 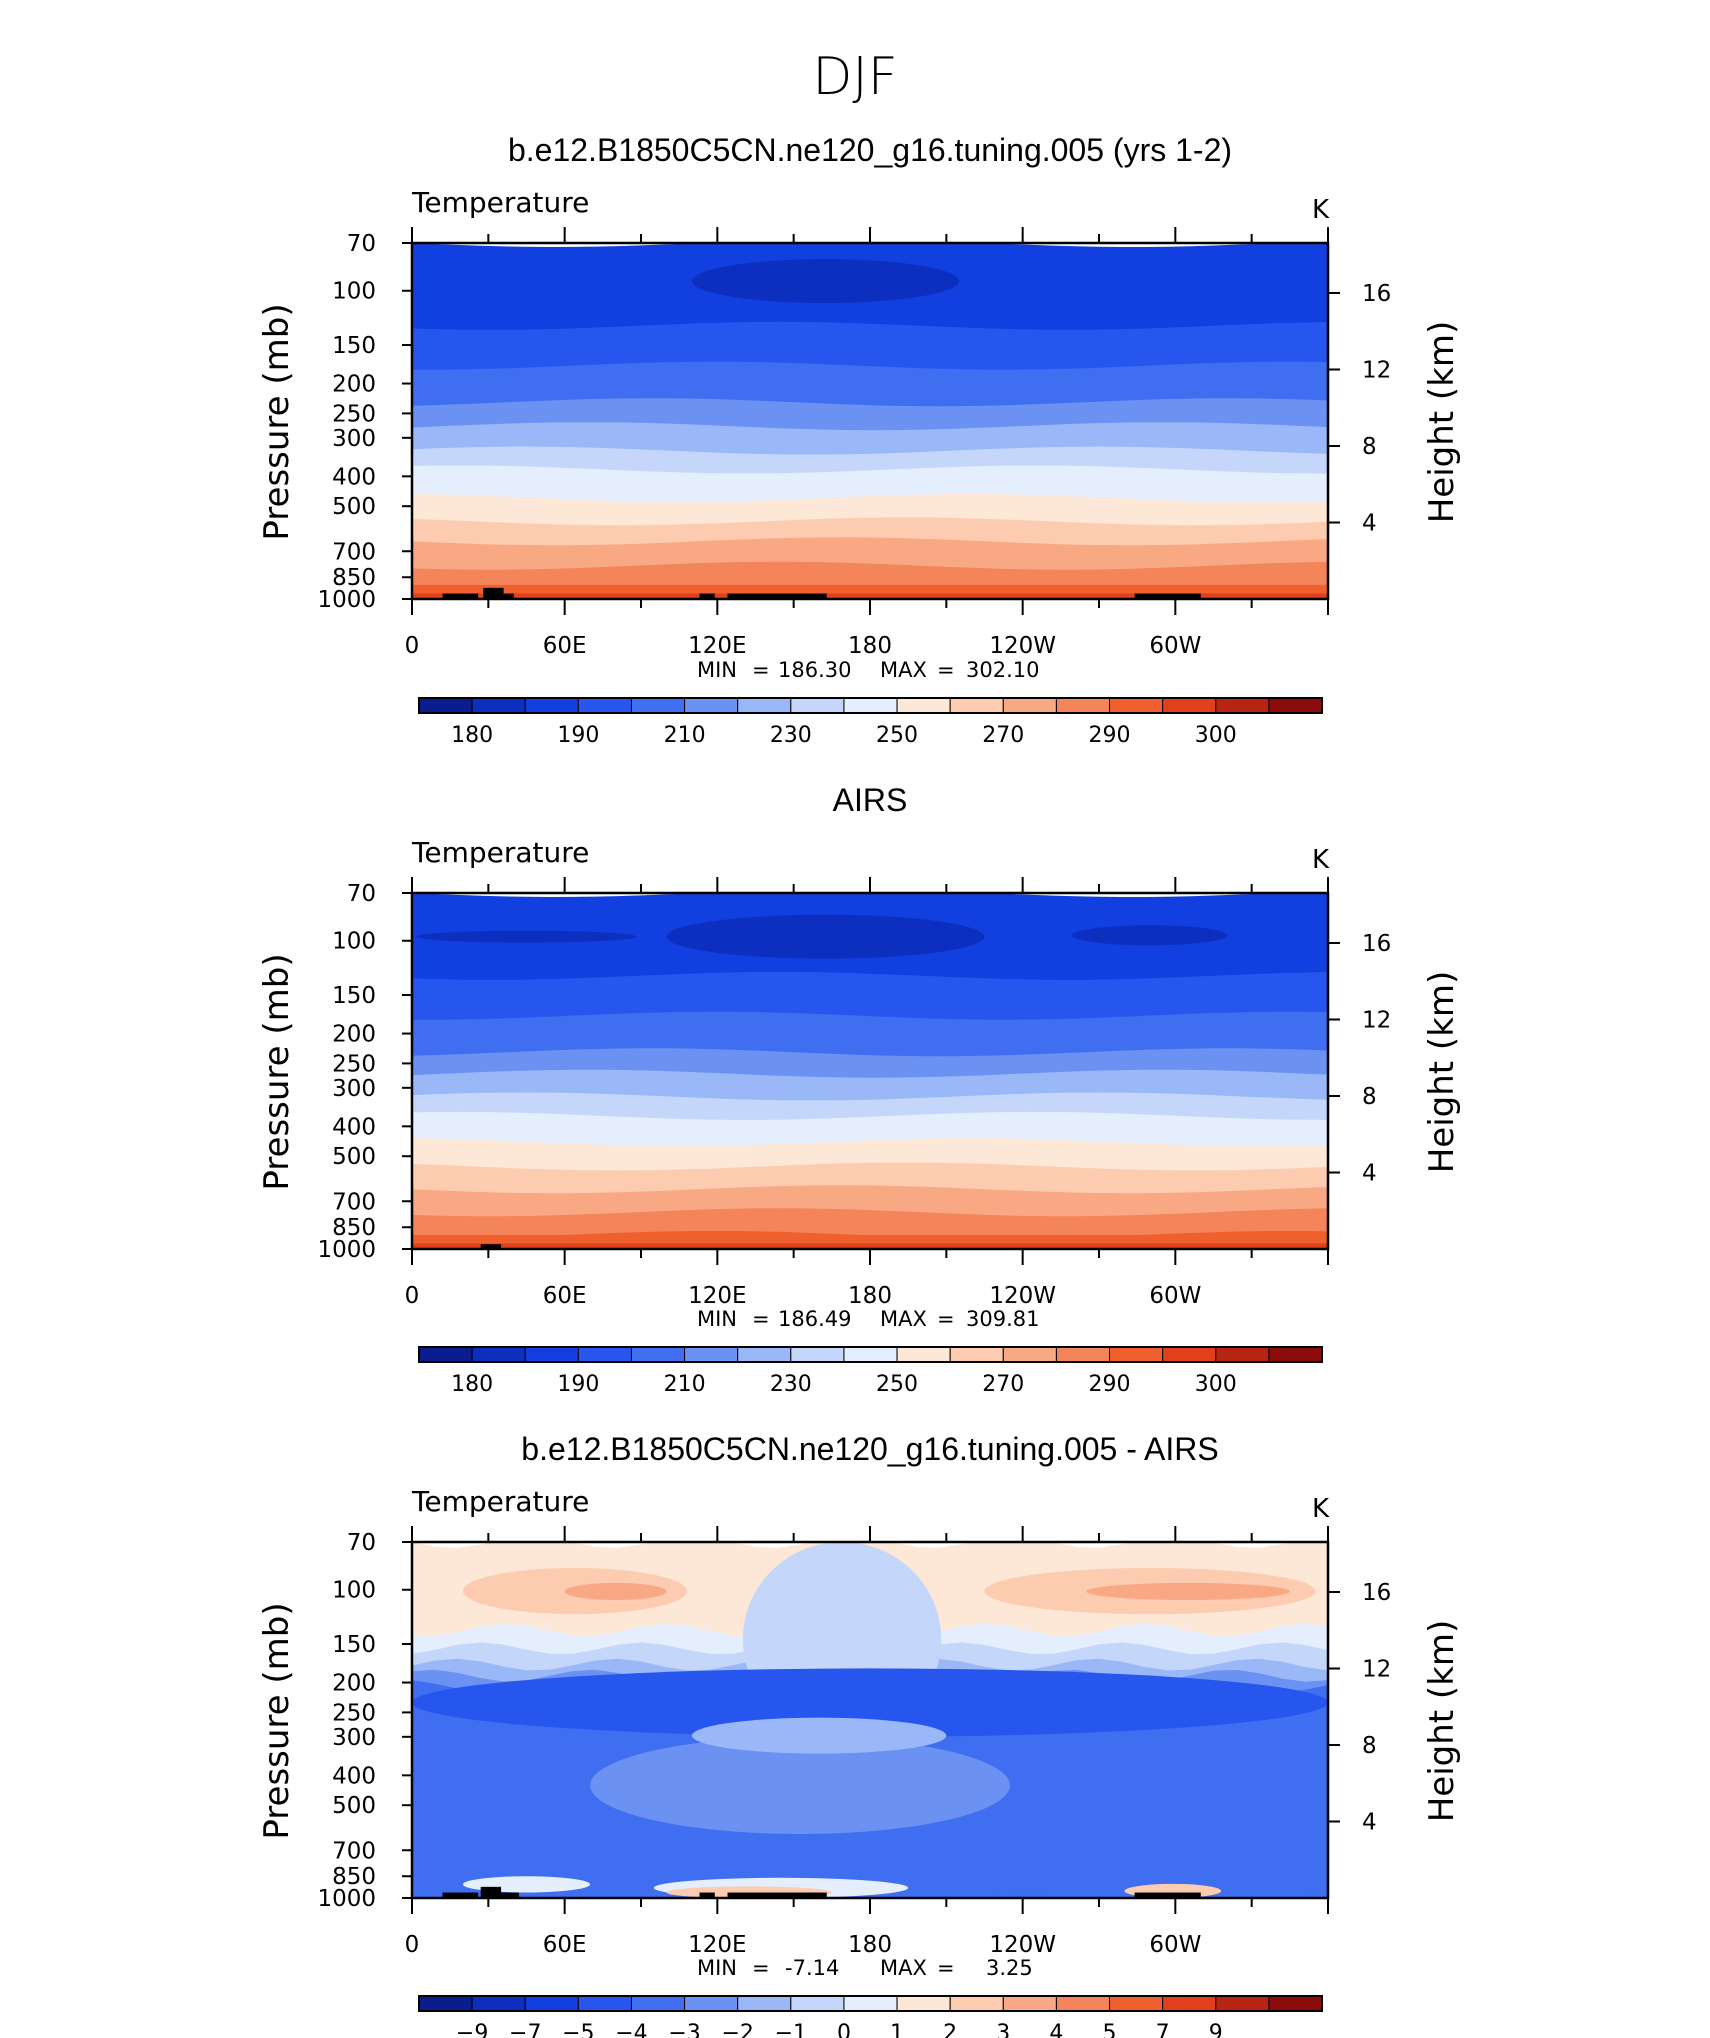 What do you see at coordinates (354, 1738) in the screenshot?
I see `y-tick-label: 300` at bounding box center [354, 1738].